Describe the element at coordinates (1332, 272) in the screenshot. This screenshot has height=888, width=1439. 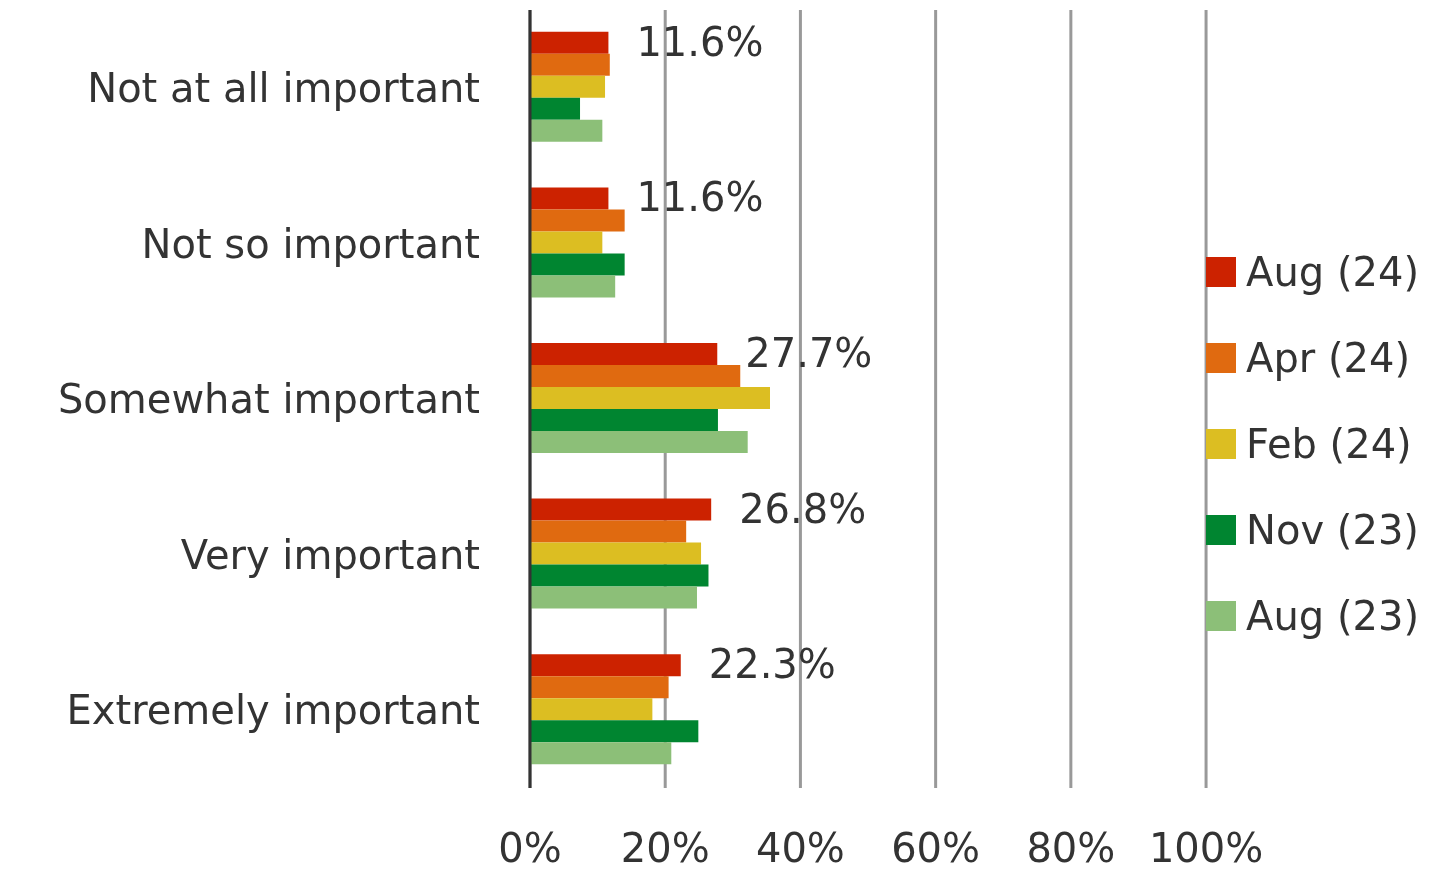
I see `legend-label: Aug (24)` at that location.